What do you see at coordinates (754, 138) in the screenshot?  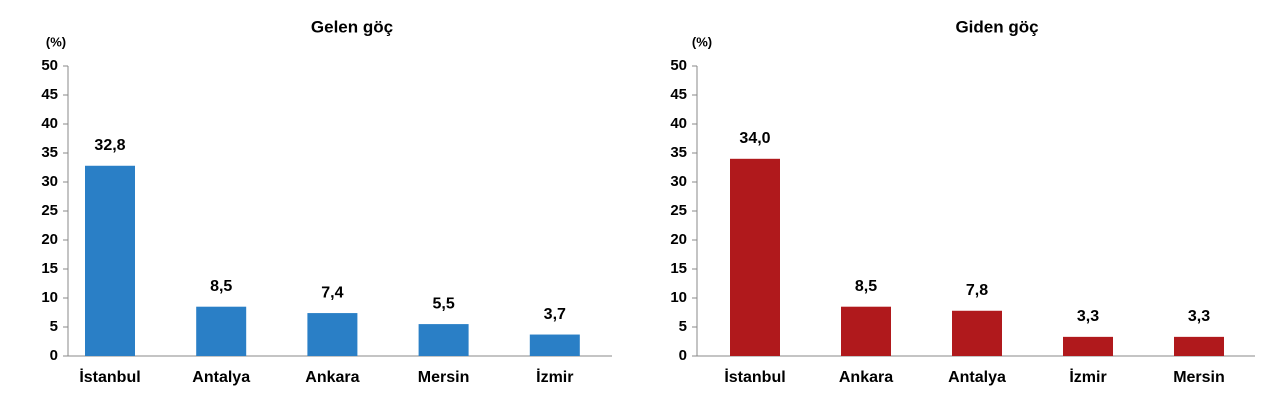 I see `value-label: 34,0` at bounding box center [754, 138].